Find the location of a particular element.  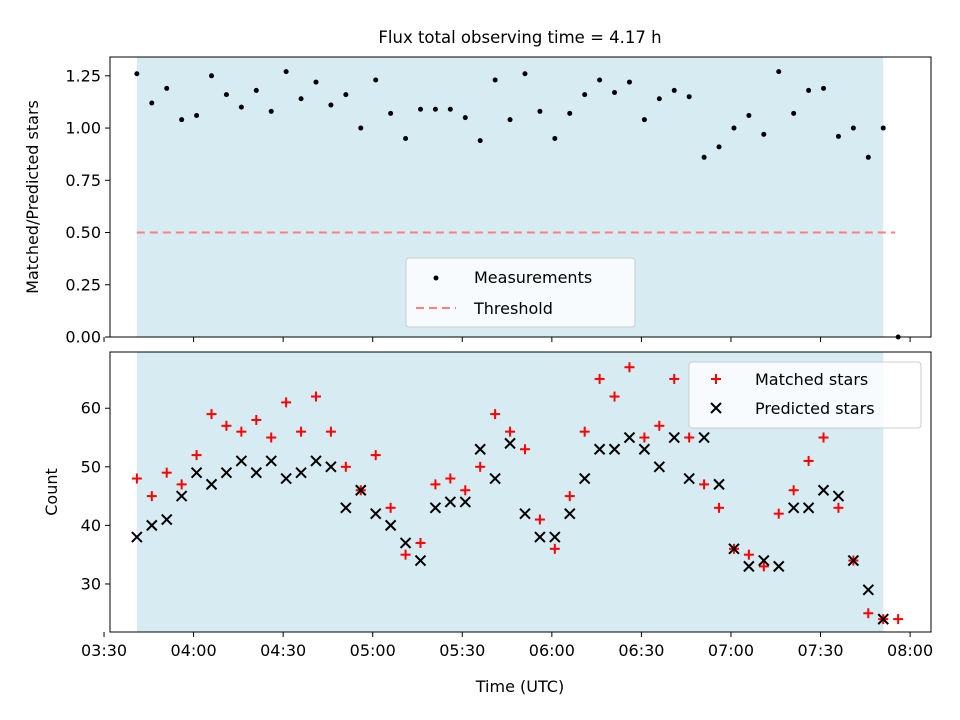

top-y-axis-label: Matched/Predicted stars is located at coordinates (32, 197).